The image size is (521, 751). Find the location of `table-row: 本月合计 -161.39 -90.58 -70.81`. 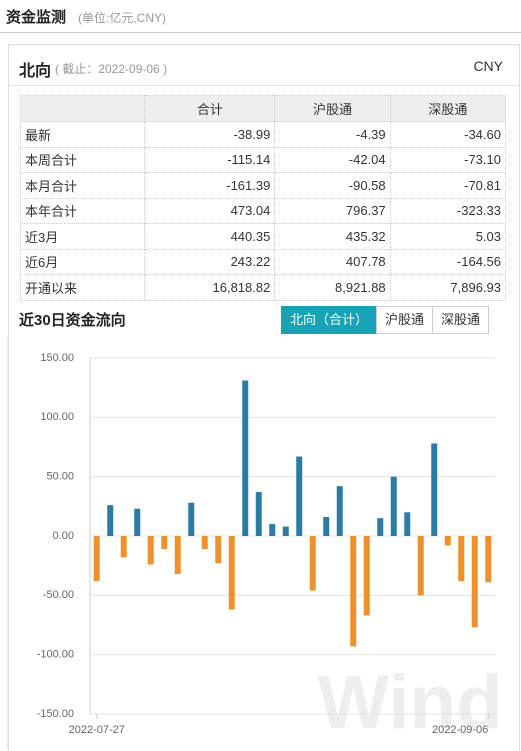

table-row: 本月合计 -161.39 -90.58 -70.81 is located at coordinates (263, 185).